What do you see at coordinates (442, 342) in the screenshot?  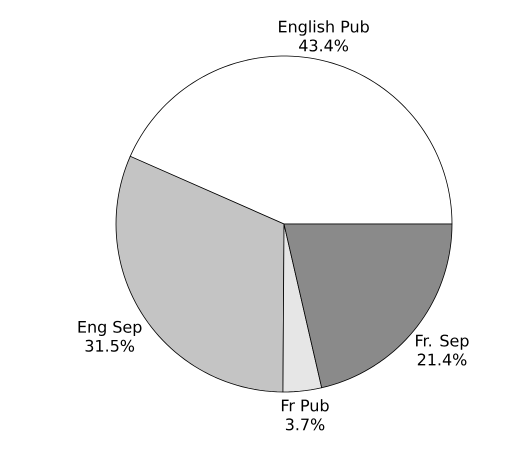 I see `slice-label: Fr. Sep` at bounding box center [442, 342].